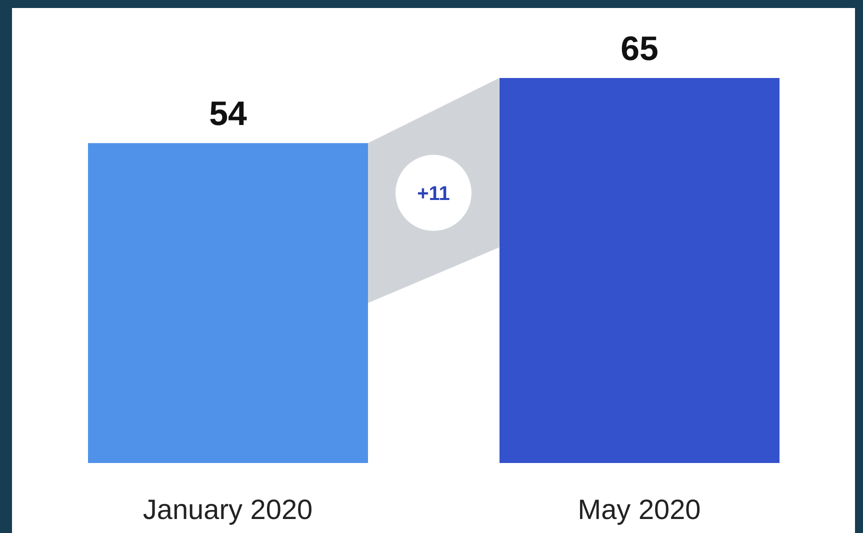  Describe the element at coordinates (639, 509) in the screenshot. I see `x-tick-label: May 2020` at that location.